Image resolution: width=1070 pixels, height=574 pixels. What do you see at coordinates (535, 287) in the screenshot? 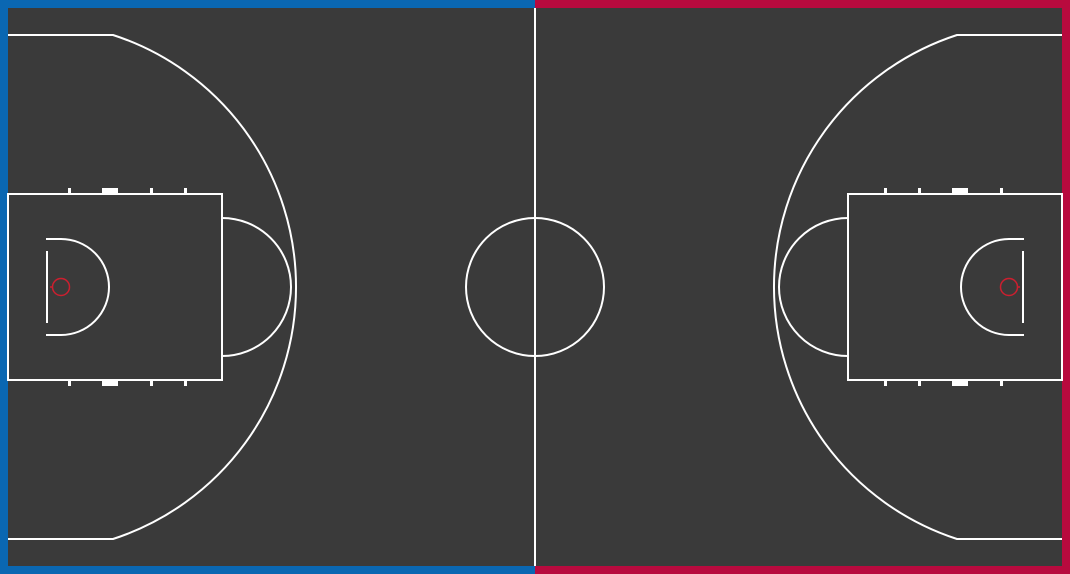
I see `center-circle` at bounding box center [535, 287].